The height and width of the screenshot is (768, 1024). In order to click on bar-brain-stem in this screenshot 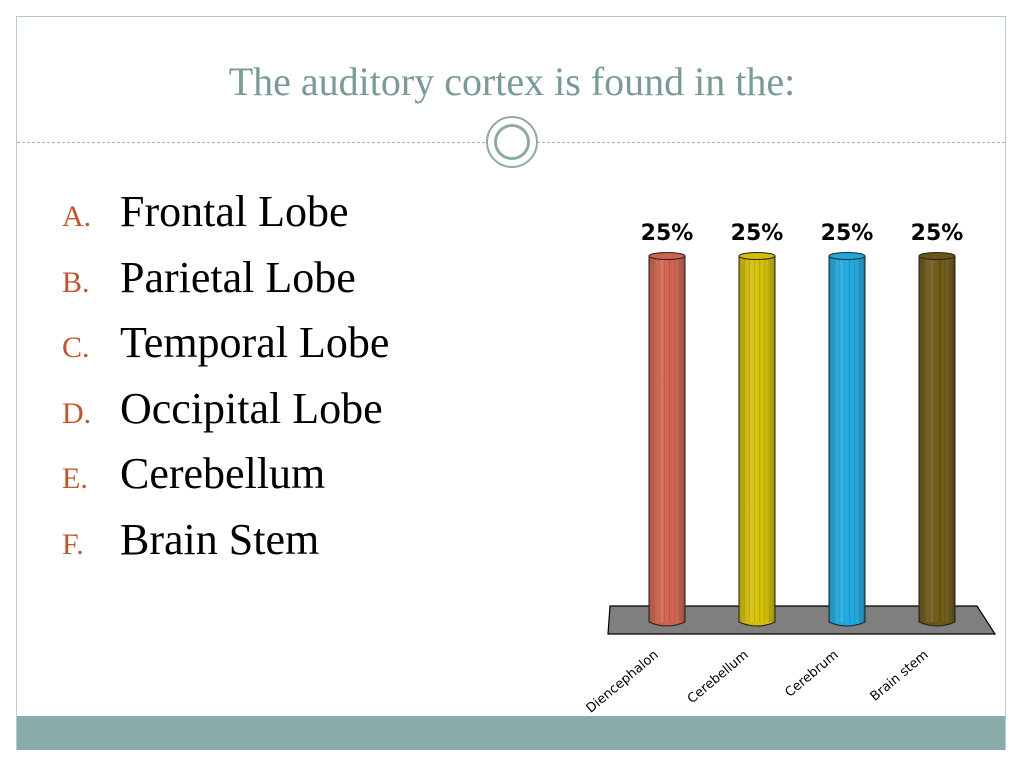, I will do `click(937, 439)`.